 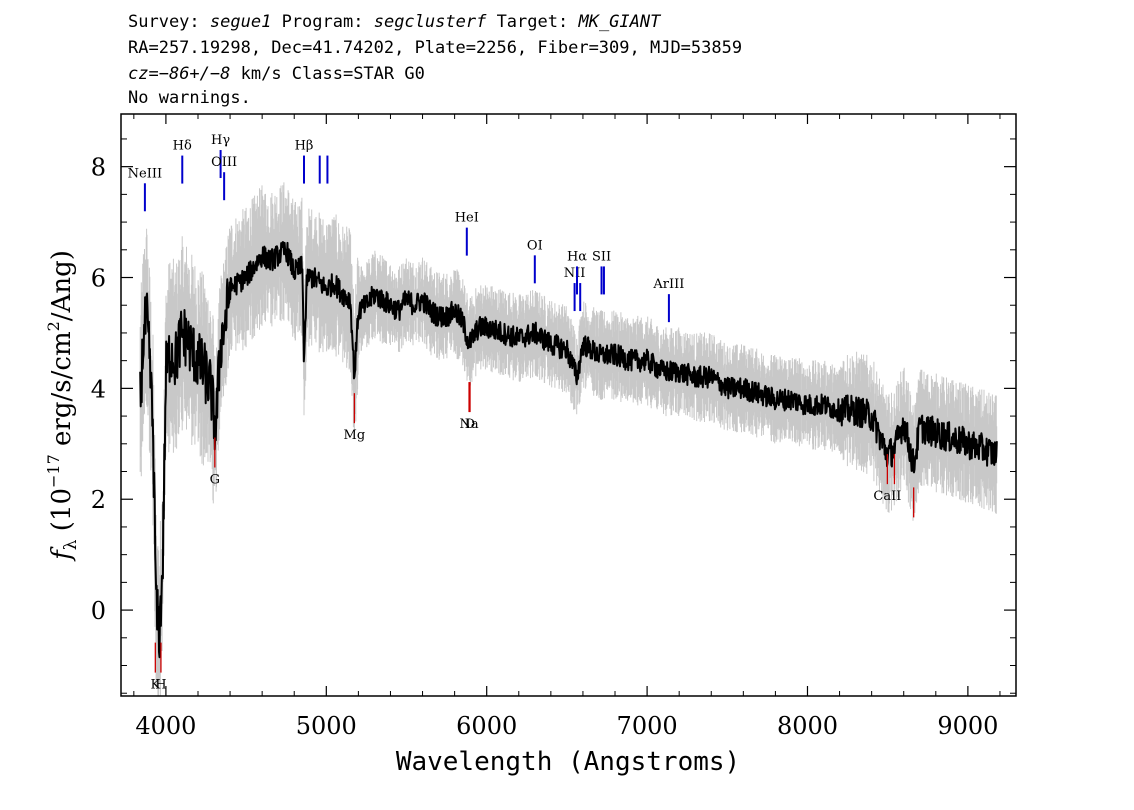 I want to click on line-label-3: OIII, so click(x=224, y=162).